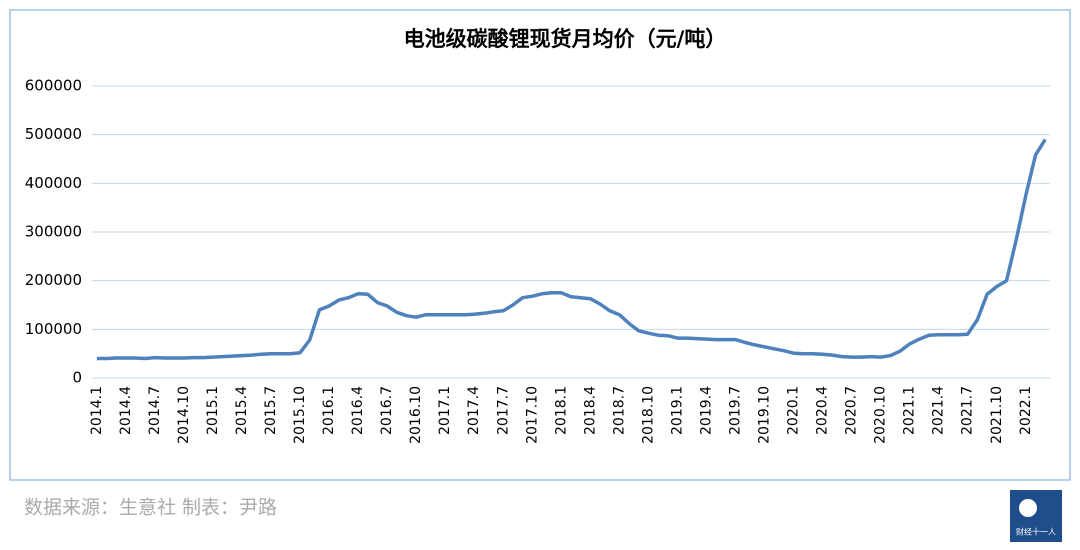  What do you see at coordinates (590, 410) in the screenshot?
I see `x-tick-label: 2018.4` at bounding box center [590, 410].